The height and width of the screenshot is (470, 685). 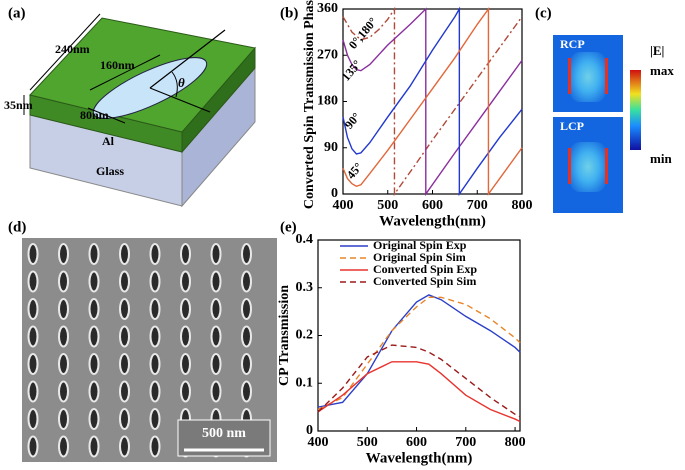 I want to click on field-maps: RCP LCP |E| max min, so click(x=613, y=124).